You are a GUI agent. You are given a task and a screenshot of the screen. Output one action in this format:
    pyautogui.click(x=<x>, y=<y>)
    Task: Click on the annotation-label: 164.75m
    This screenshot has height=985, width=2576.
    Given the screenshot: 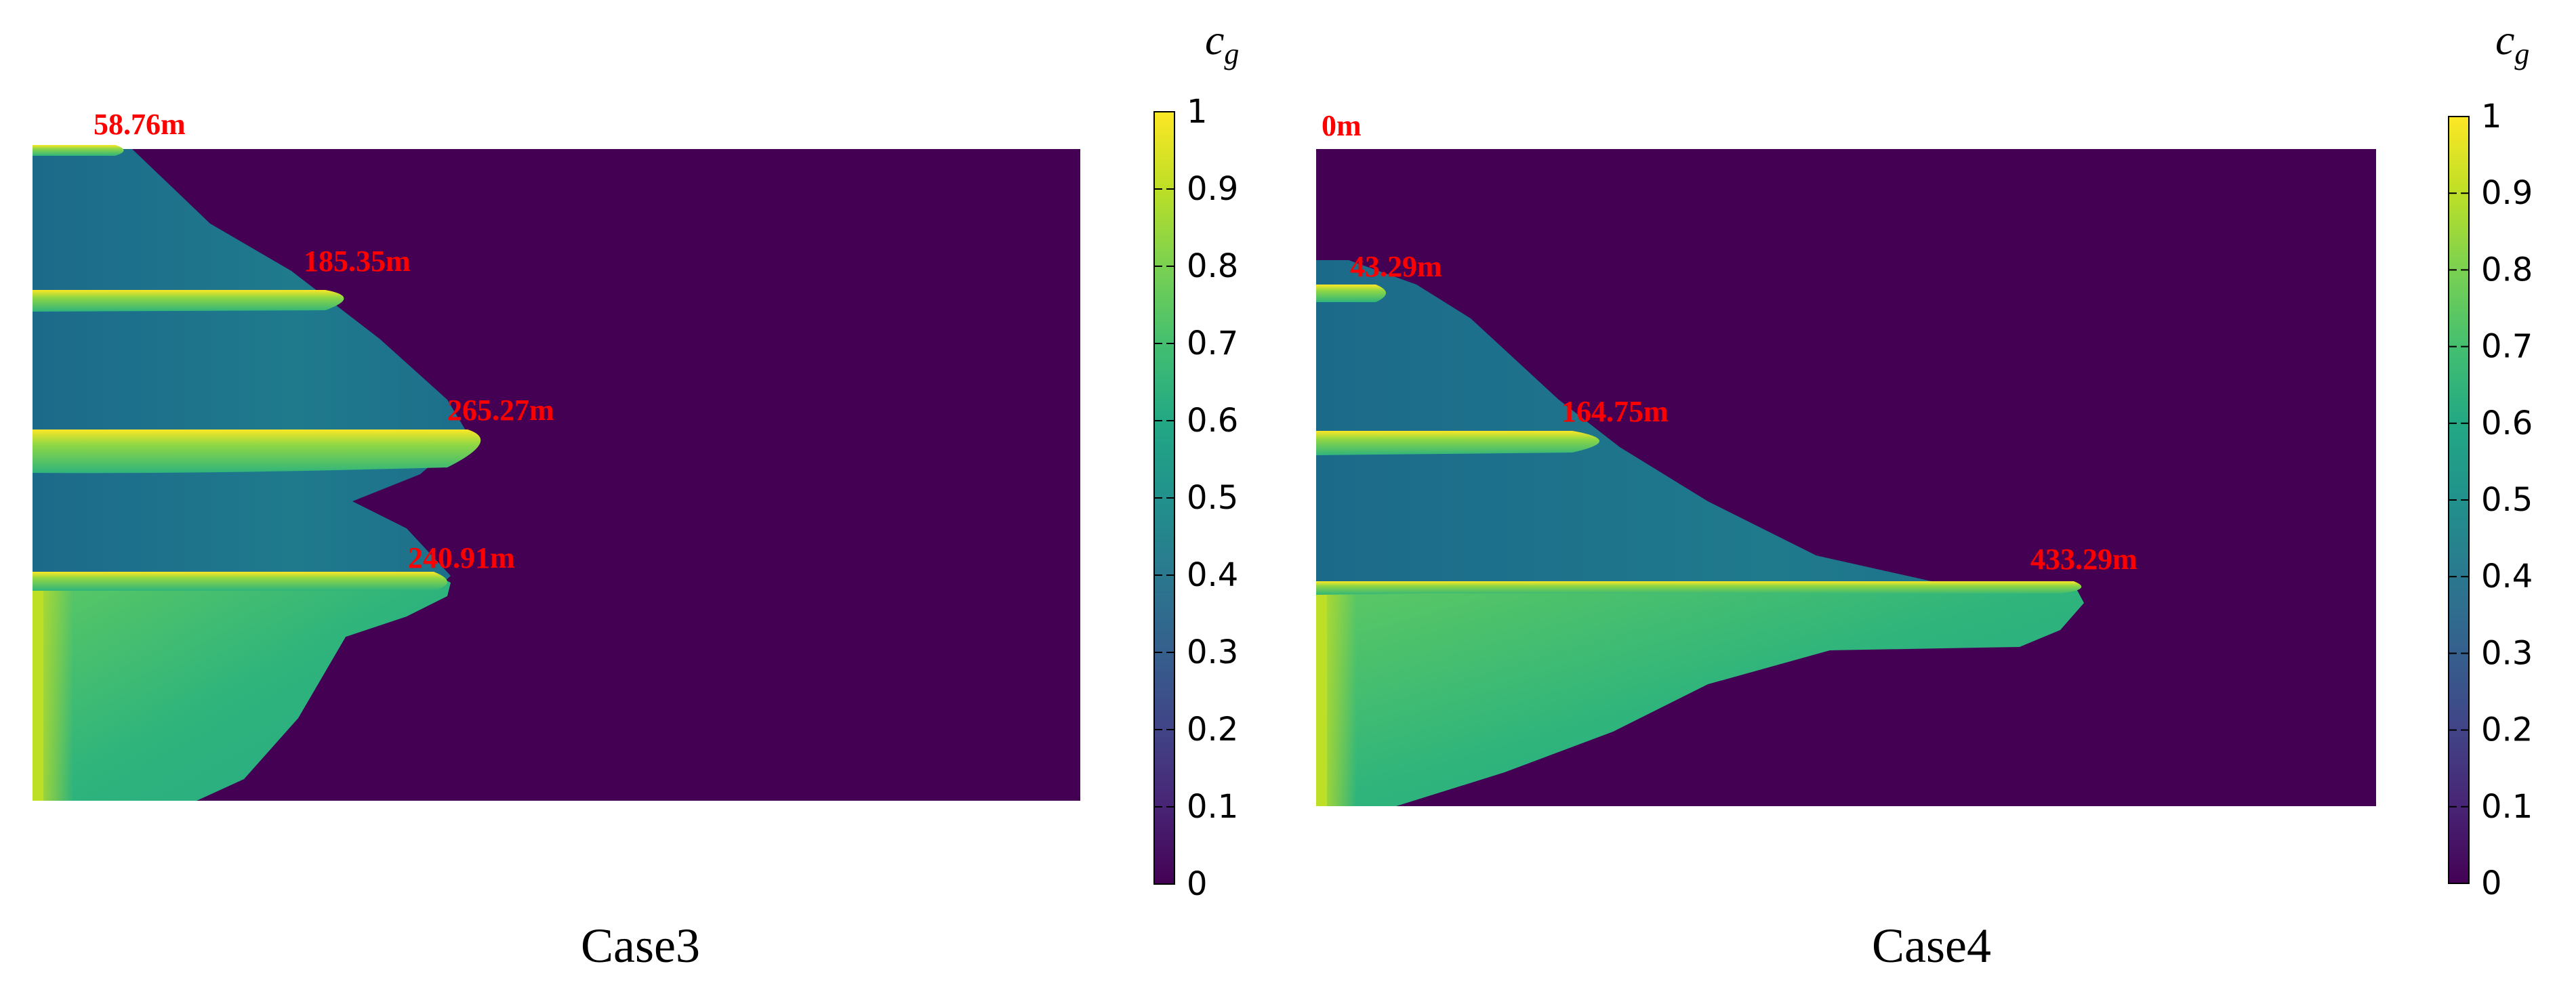 What is the action you would take?
    pyautogui.click(x=1615, y=411)
    